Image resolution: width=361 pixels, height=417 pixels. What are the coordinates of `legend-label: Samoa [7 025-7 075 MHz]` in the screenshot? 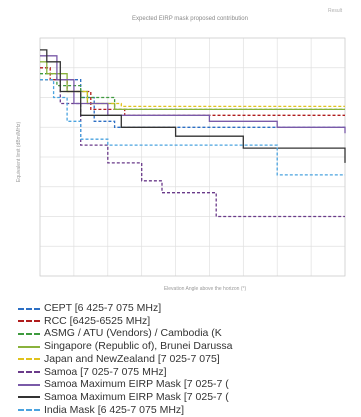 It's located at (105, 371).